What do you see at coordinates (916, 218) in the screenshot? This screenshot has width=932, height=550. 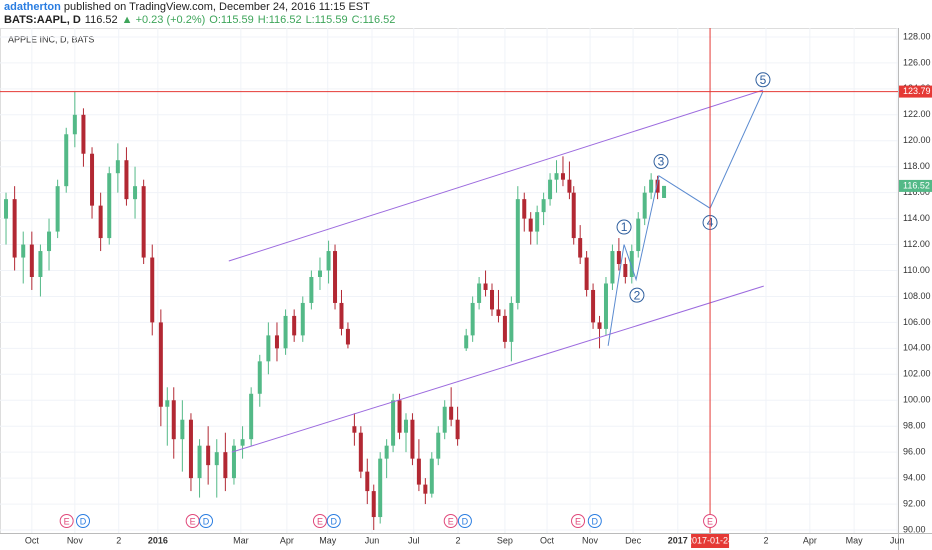 I see `y-tick-label: 114.00` at bounding box center [916, 218].